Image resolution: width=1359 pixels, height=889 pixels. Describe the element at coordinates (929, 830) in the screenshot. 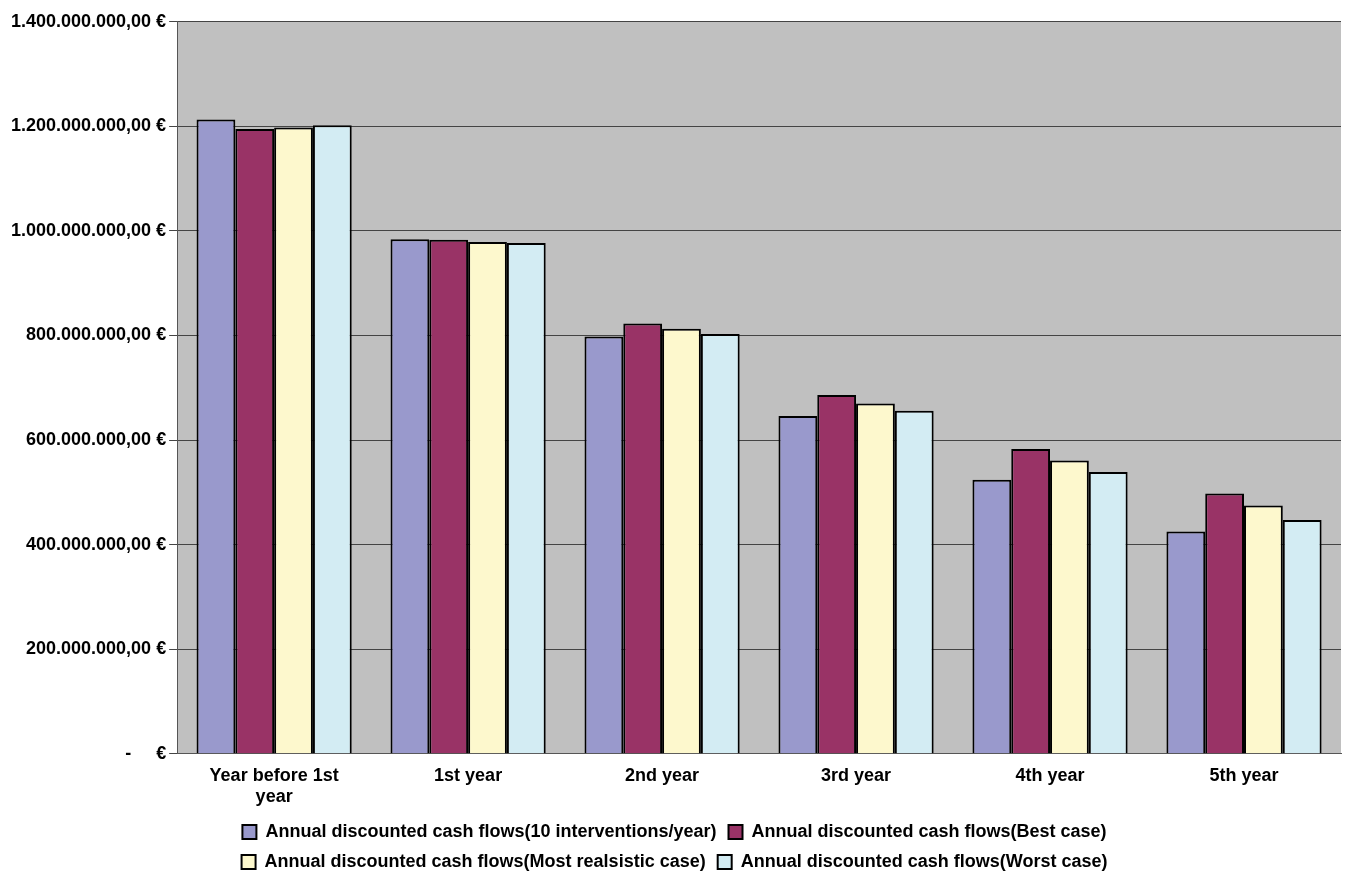

I see `legend-label: Annual discounted cash flows(Best case)` at that location.